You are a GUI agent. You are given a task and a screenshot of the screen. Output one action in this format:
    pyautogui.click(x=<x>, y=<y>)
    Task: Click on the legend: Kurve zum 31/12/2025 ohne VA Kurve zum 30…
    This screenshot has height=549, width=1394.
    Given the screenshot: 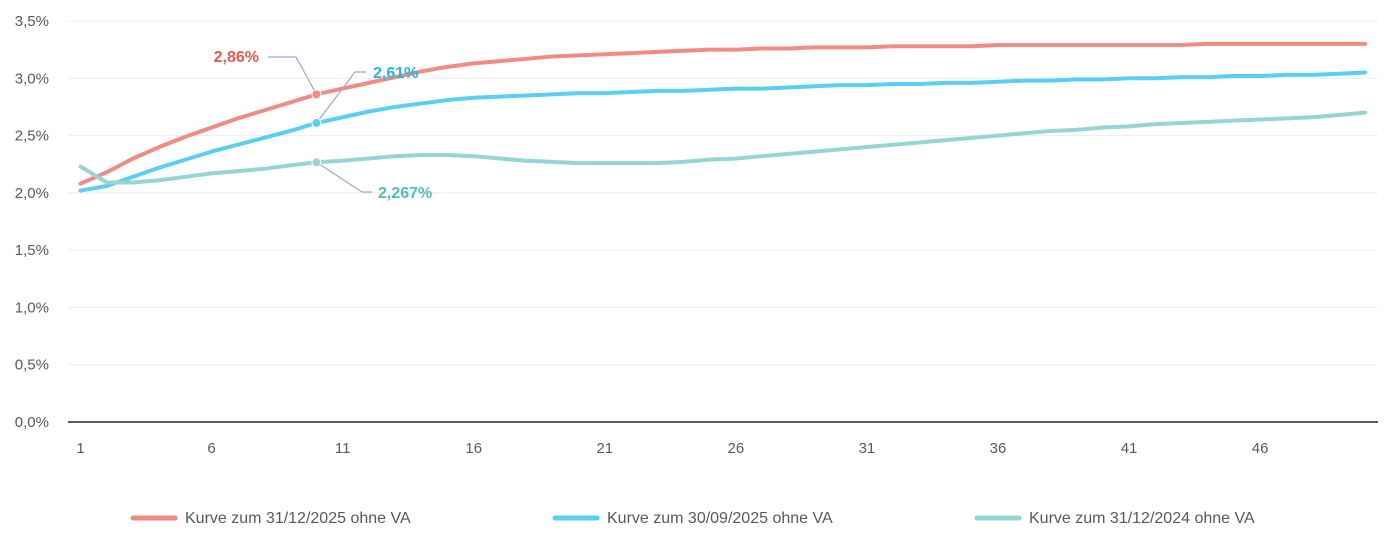 What is the action you would take?
    pyautogui.click(x=692, y=518)
    